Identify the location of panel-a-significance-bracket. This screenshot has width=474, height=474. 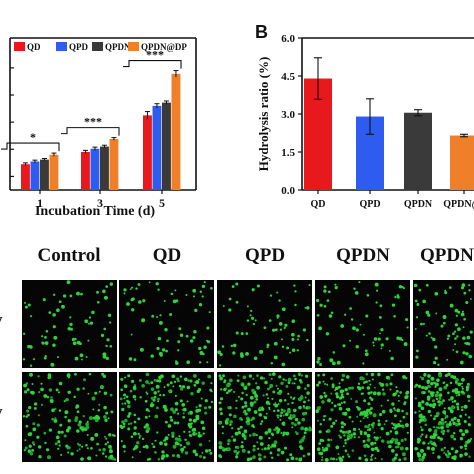
(30, 147).